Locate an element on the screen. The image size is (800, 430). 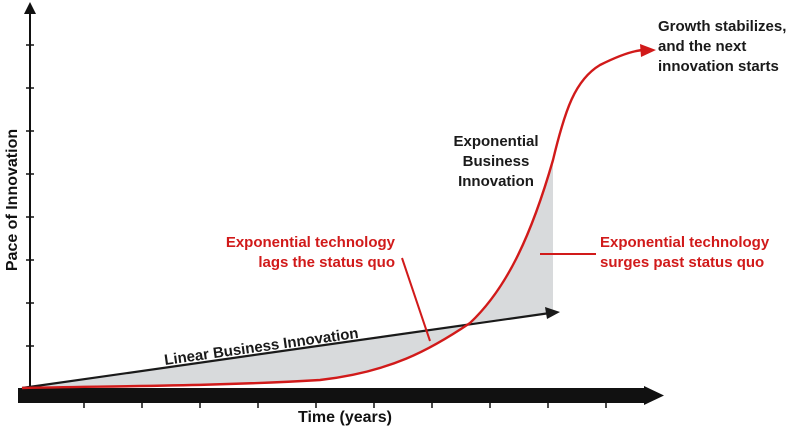
exponential-innovation-label: Exponential Business Innovation is located at coordinates (495, 161).